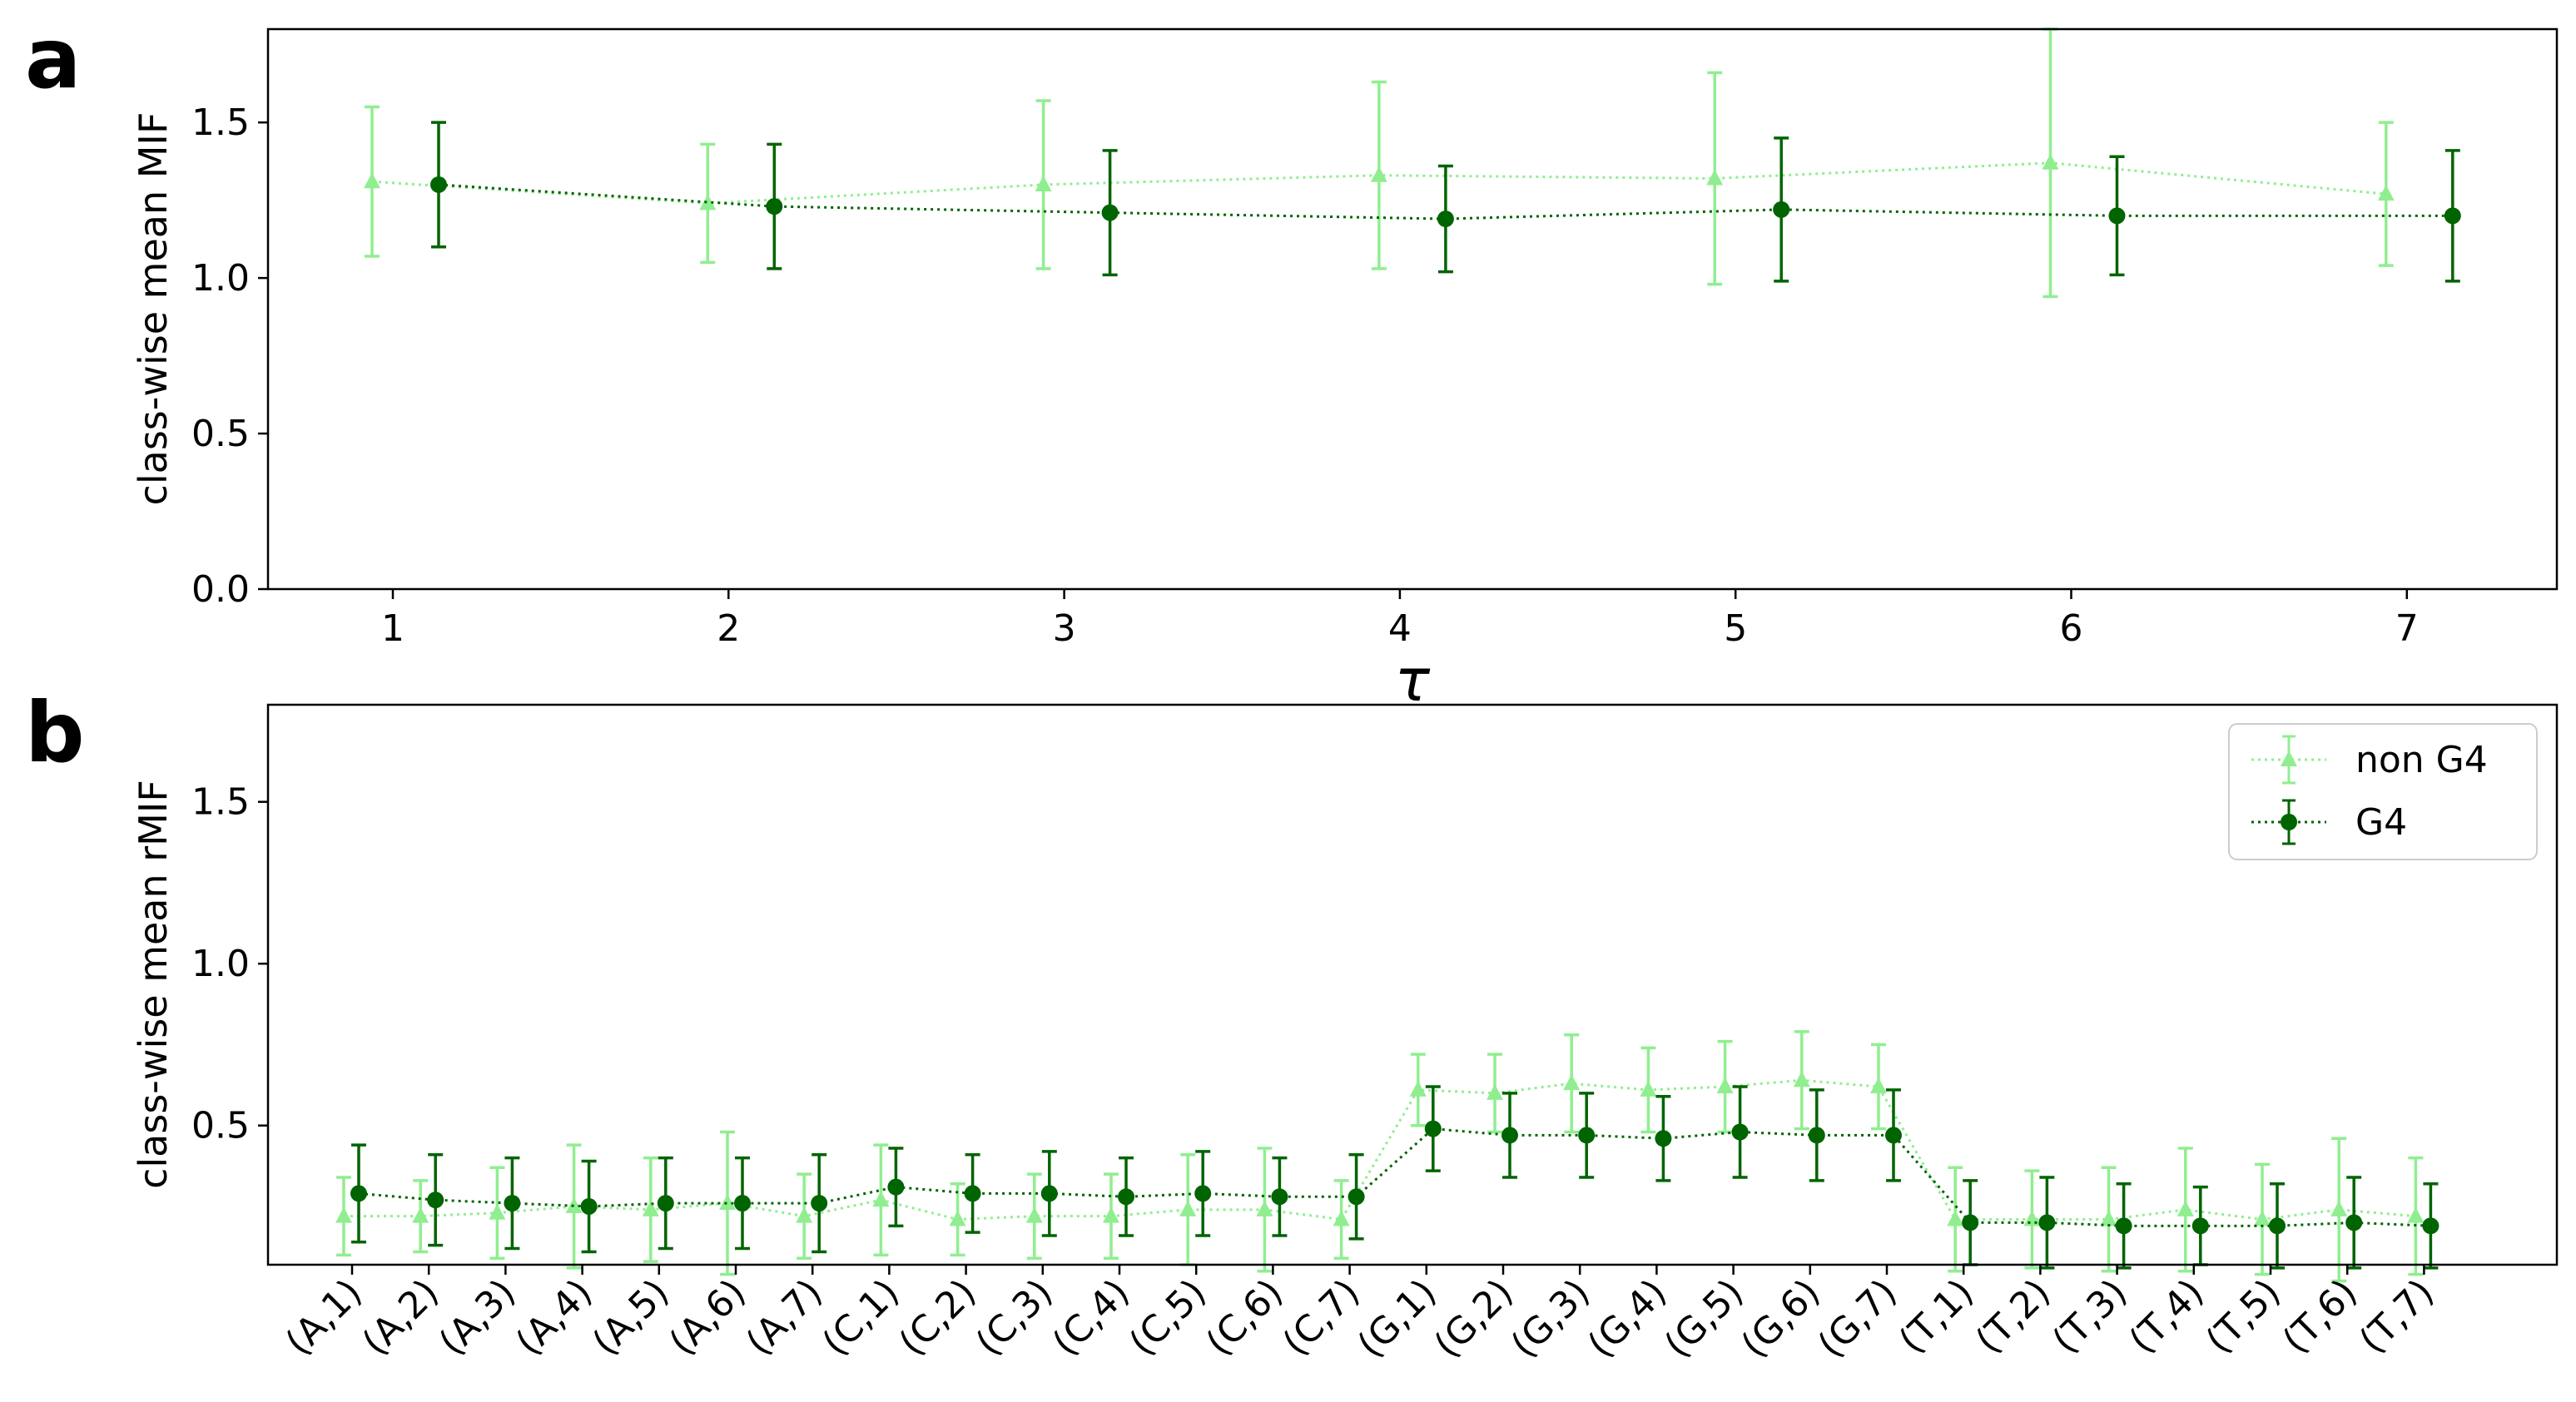 This screenshot has width=2576, height=1402. What do you see at coordinates (1014, 1318) in the screenshot?
I see `x-tick-label: (C,3)` at bounding box center [1014, 1318].